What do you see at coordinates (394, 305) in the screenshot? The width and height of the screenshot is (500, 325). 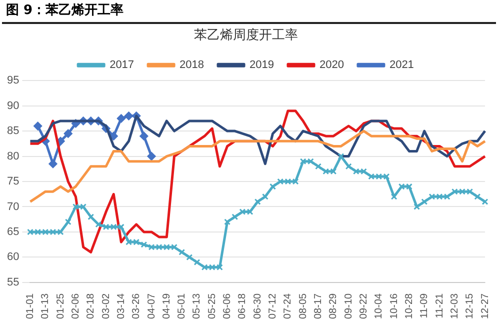 I see `x-tick-label: 10-16` at bounding box center [394, 305].